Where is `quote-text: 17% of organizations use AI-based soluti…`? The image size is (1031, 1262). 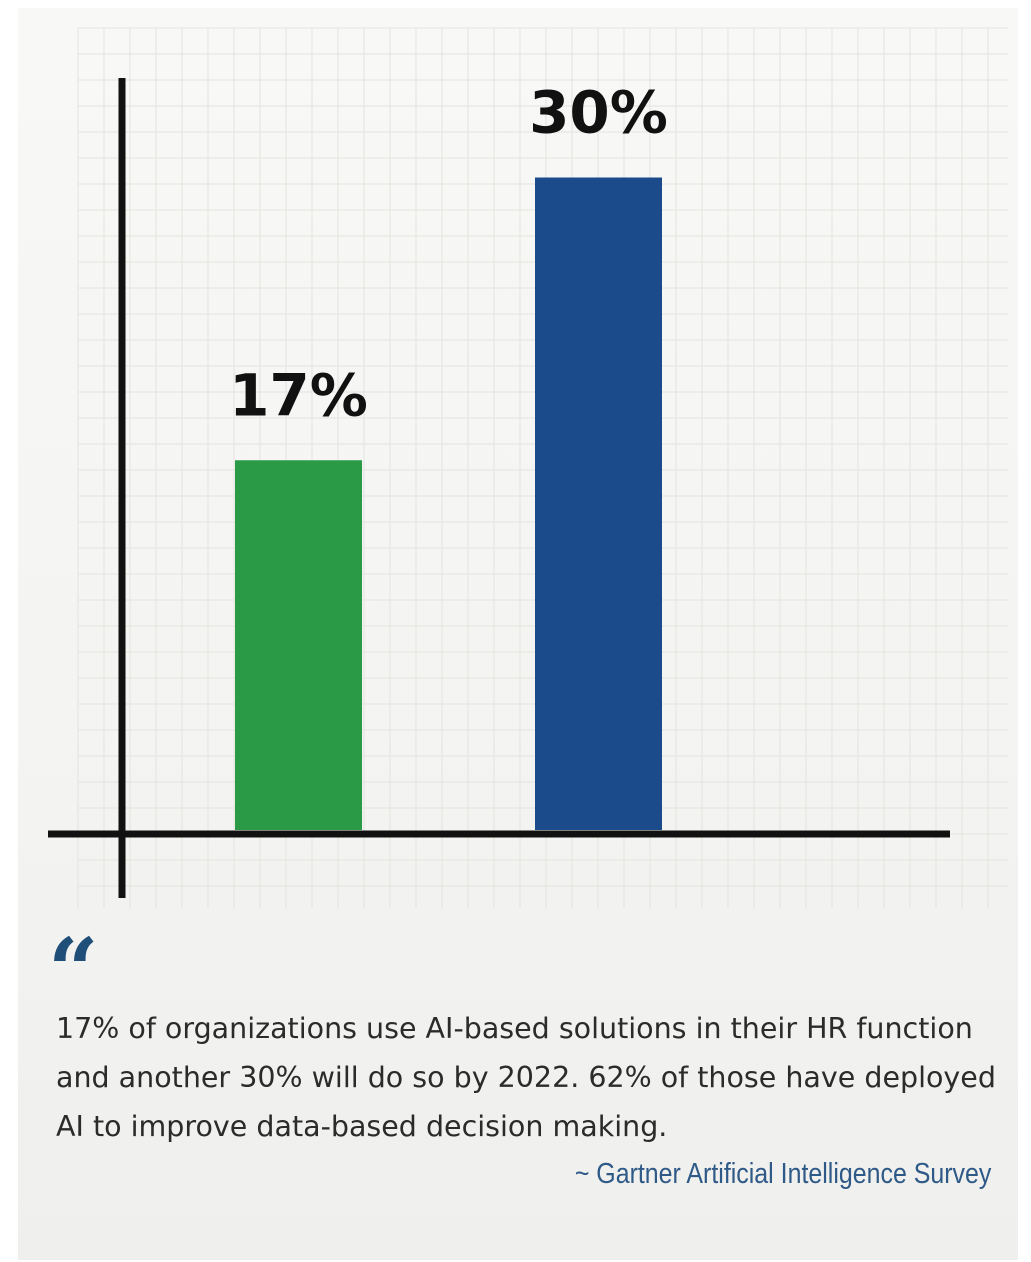
quote-text: 17% of organizations use AI-based soluti… is located at coordinates (526, 1077).